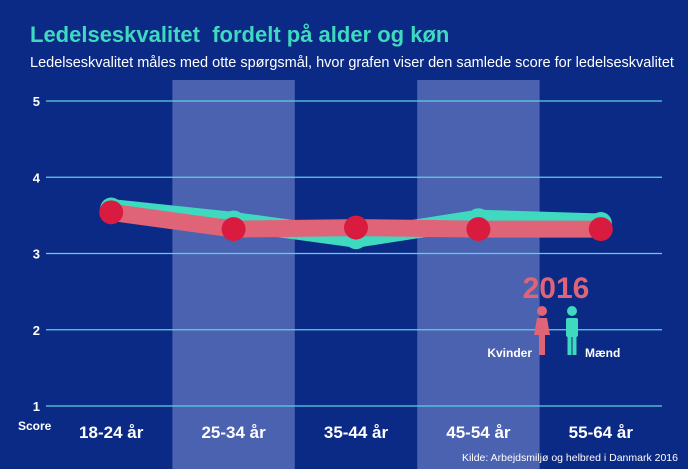  I want to click on y-tick-label: 4, so click(37, 177).